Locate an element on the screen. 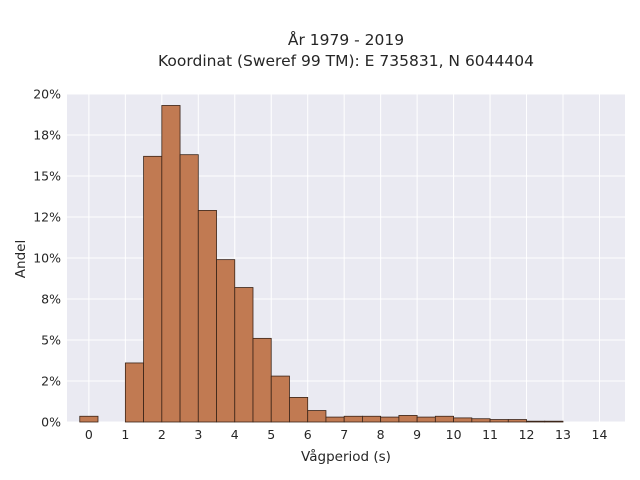 The image size is (640, 480). y-tick-label: 8% is located at coordinates (51, 299).